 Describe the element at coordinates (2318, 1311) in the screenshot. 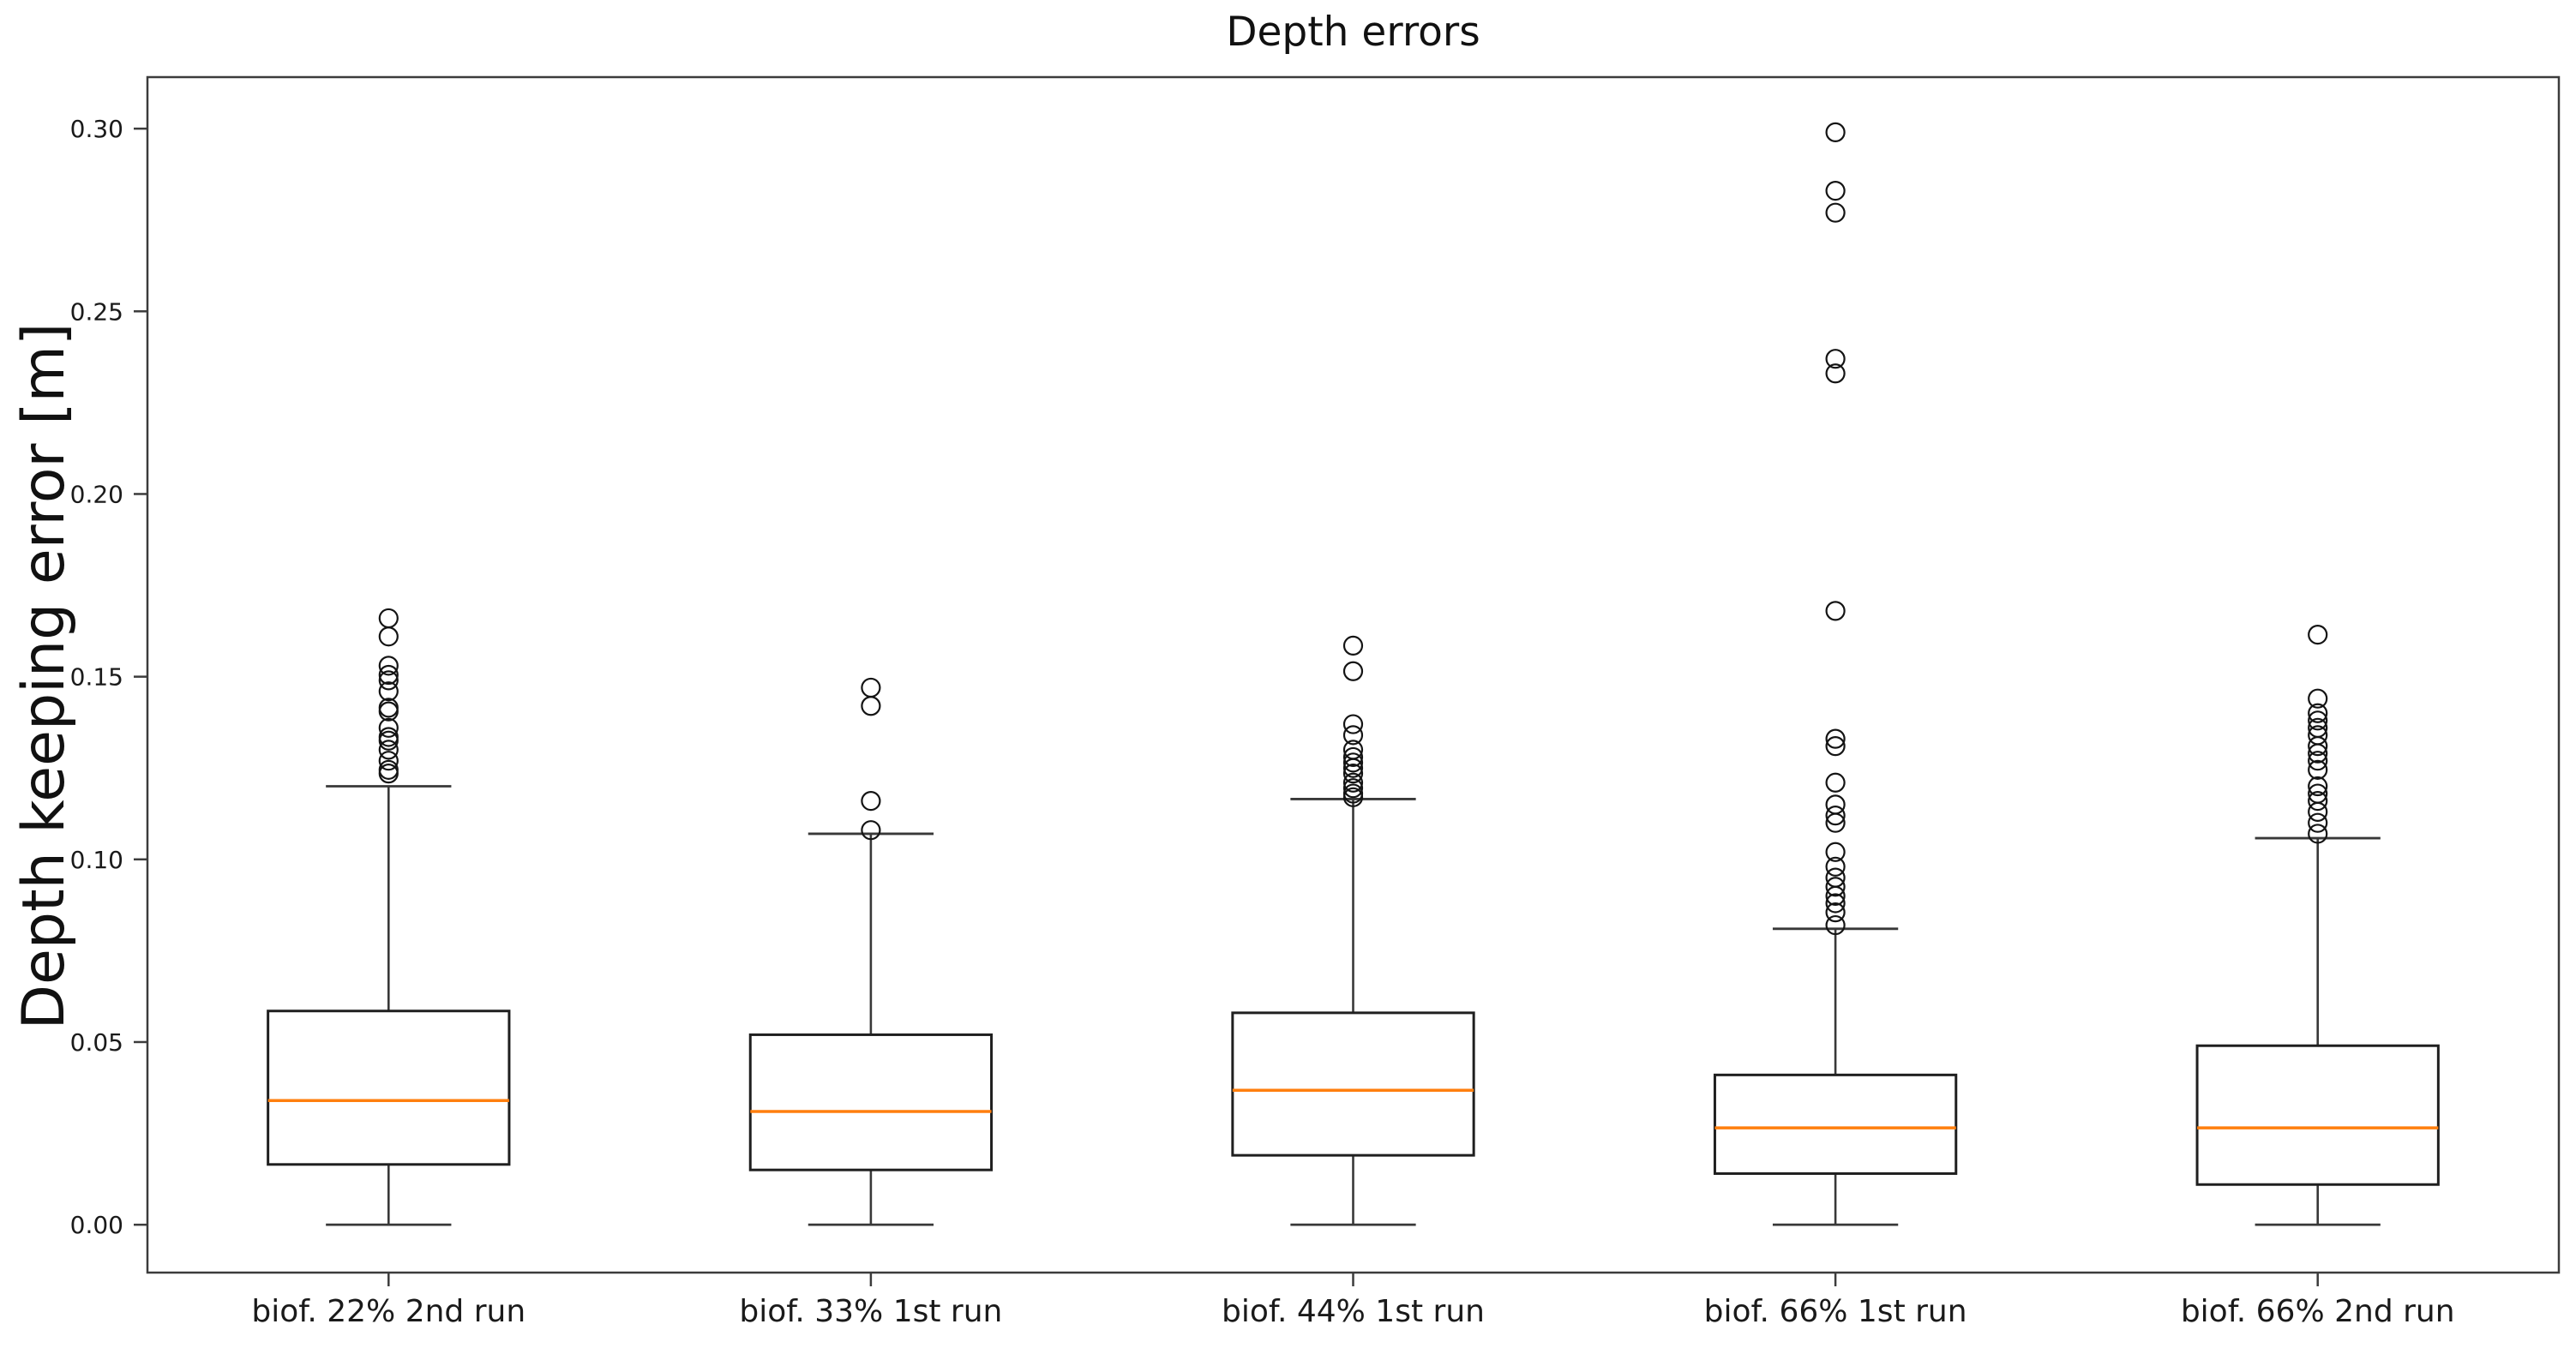

I see `x-tick-label: biof. 66% 2nd run` at that location.